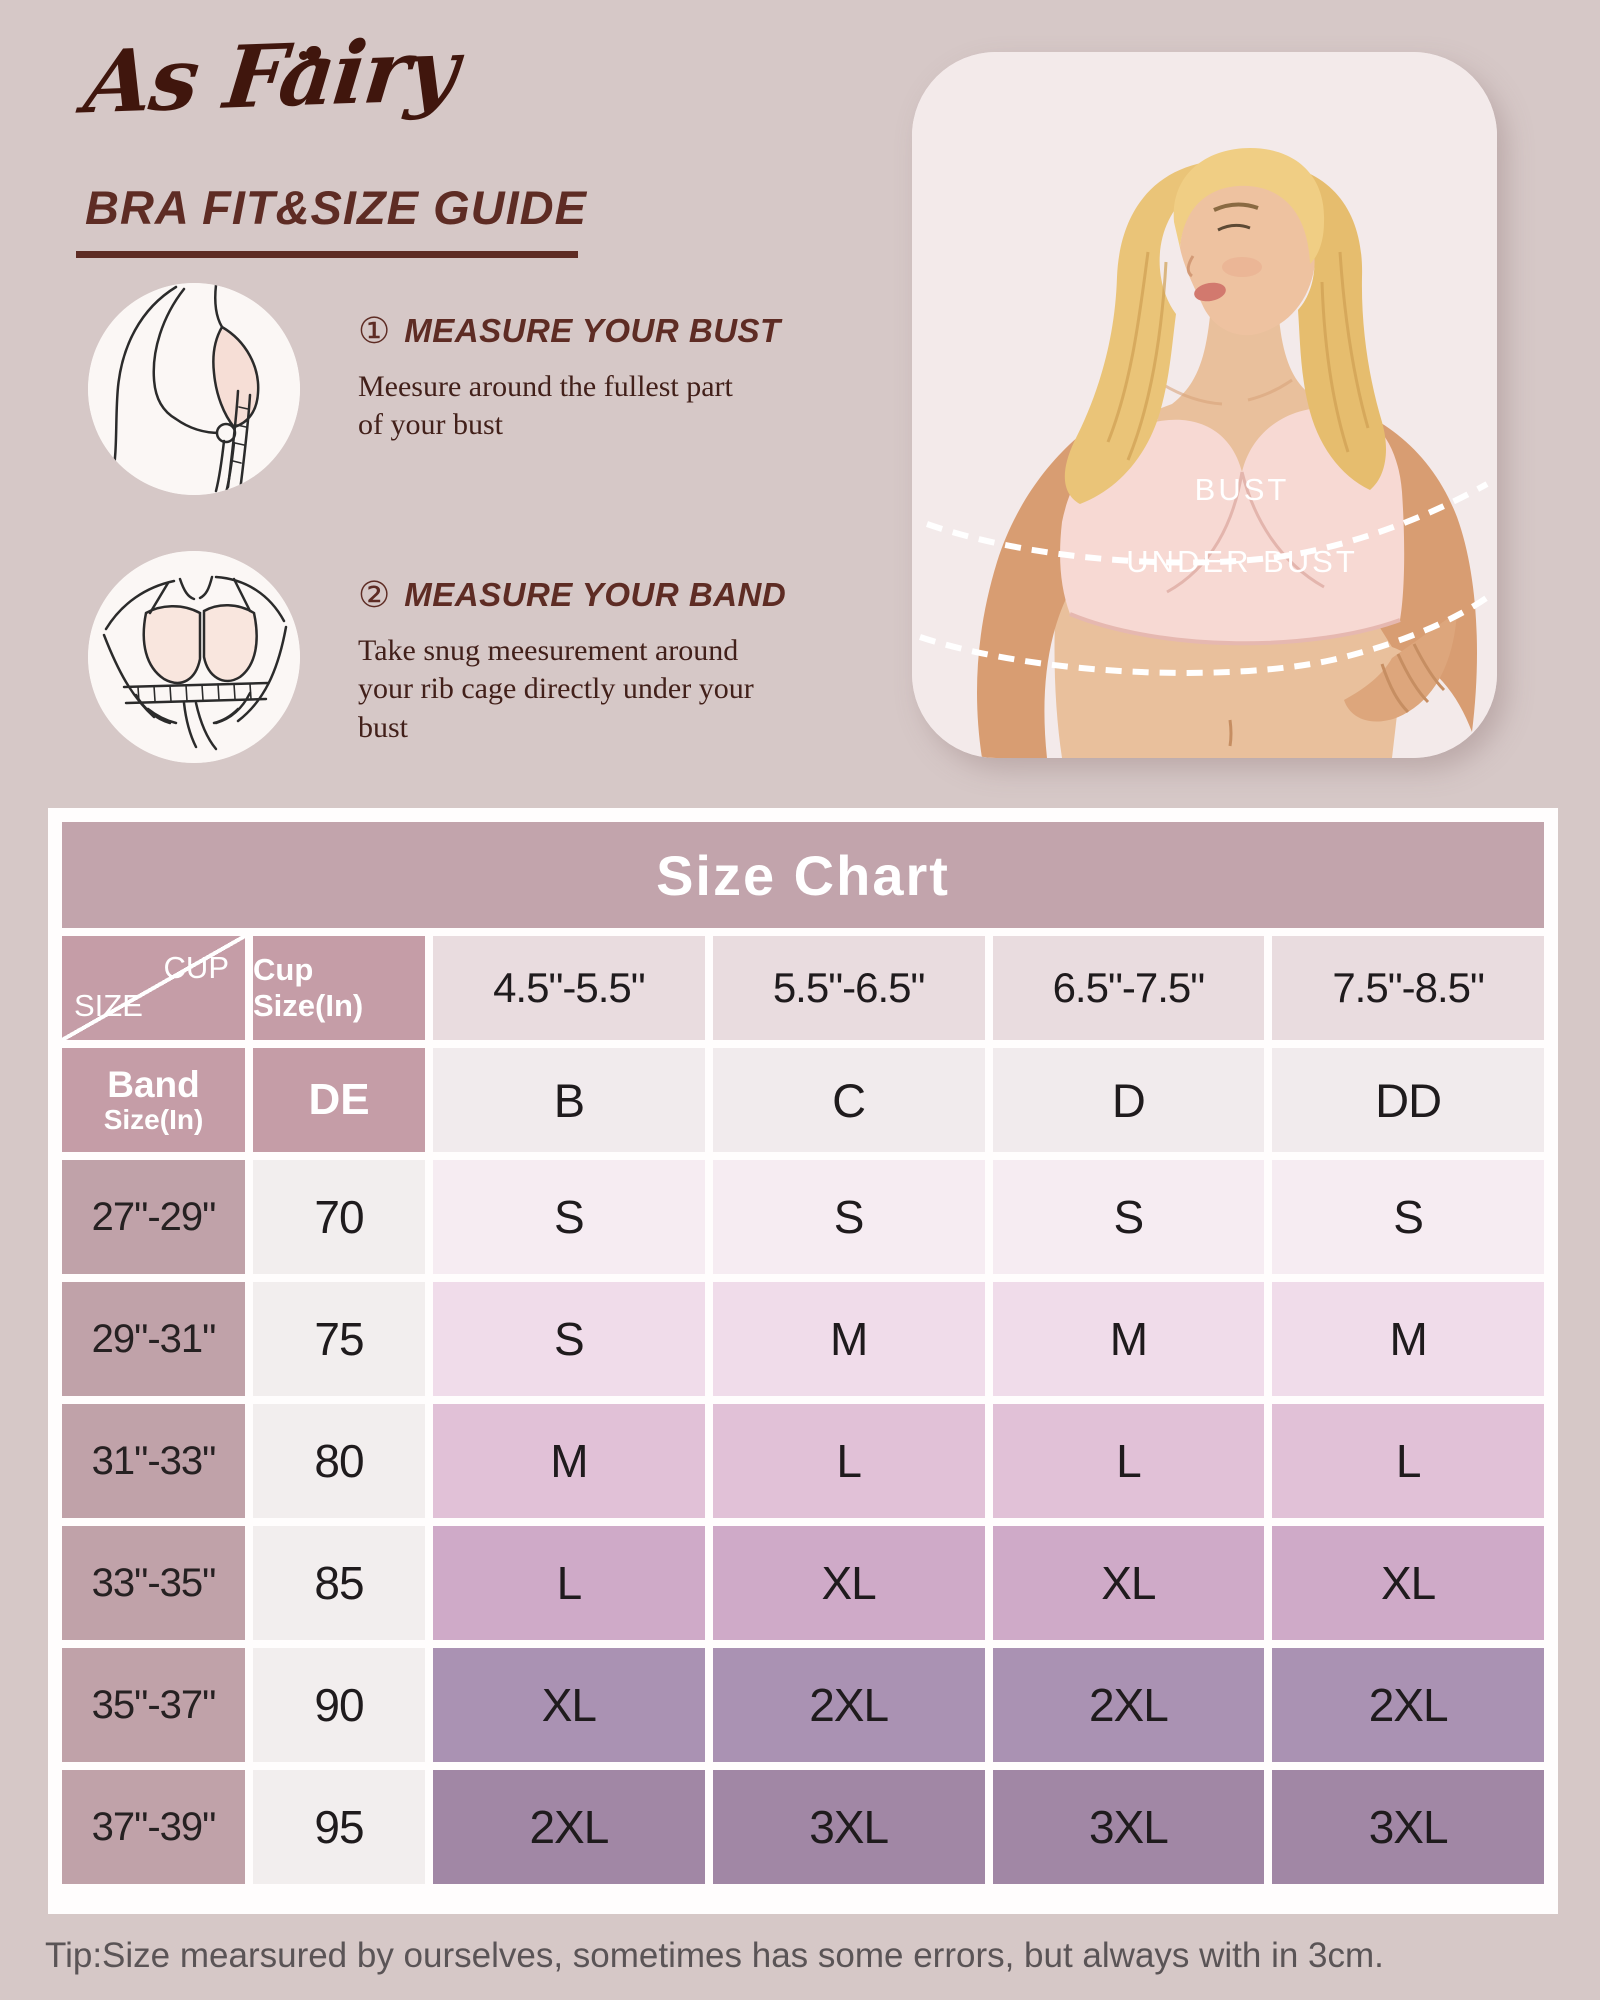 The image size is (1600, 2000). What do you see at coordinates (1128, 1100) in the screenshot?
I see `cup-letter-cell: D` at bounding box center [1128, 1100].